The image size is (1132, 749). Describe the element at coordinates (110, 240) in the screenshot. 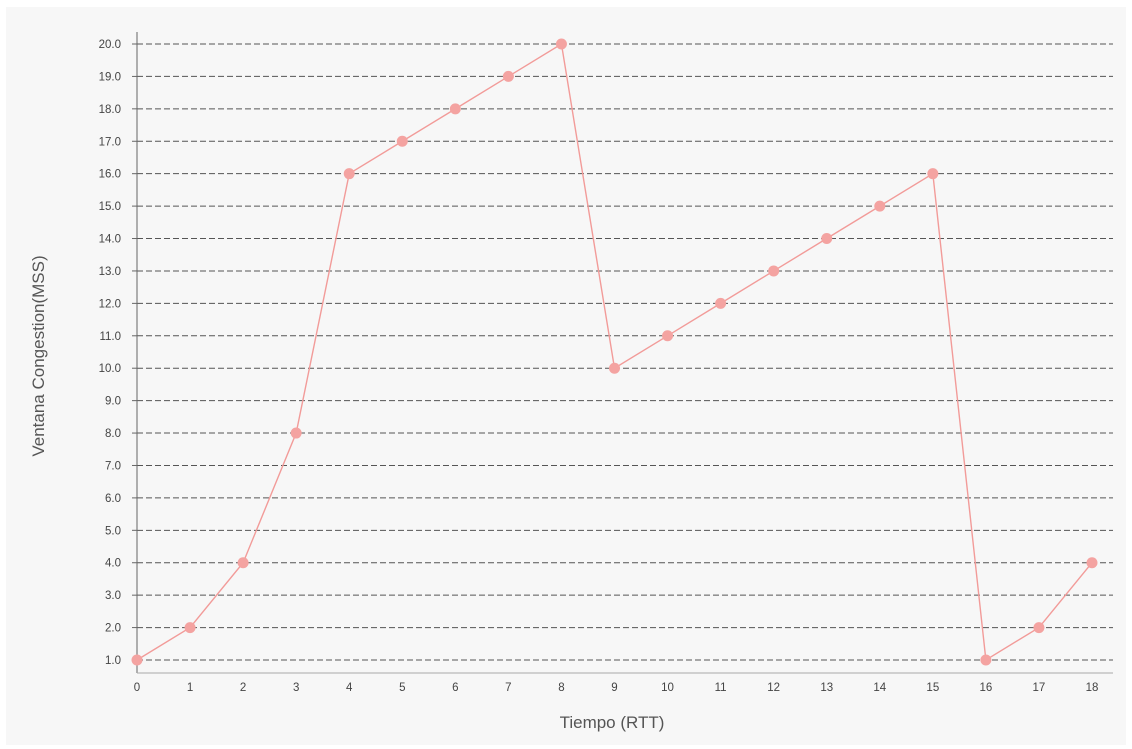

I see `y-tick-label: 14.0` at that location.